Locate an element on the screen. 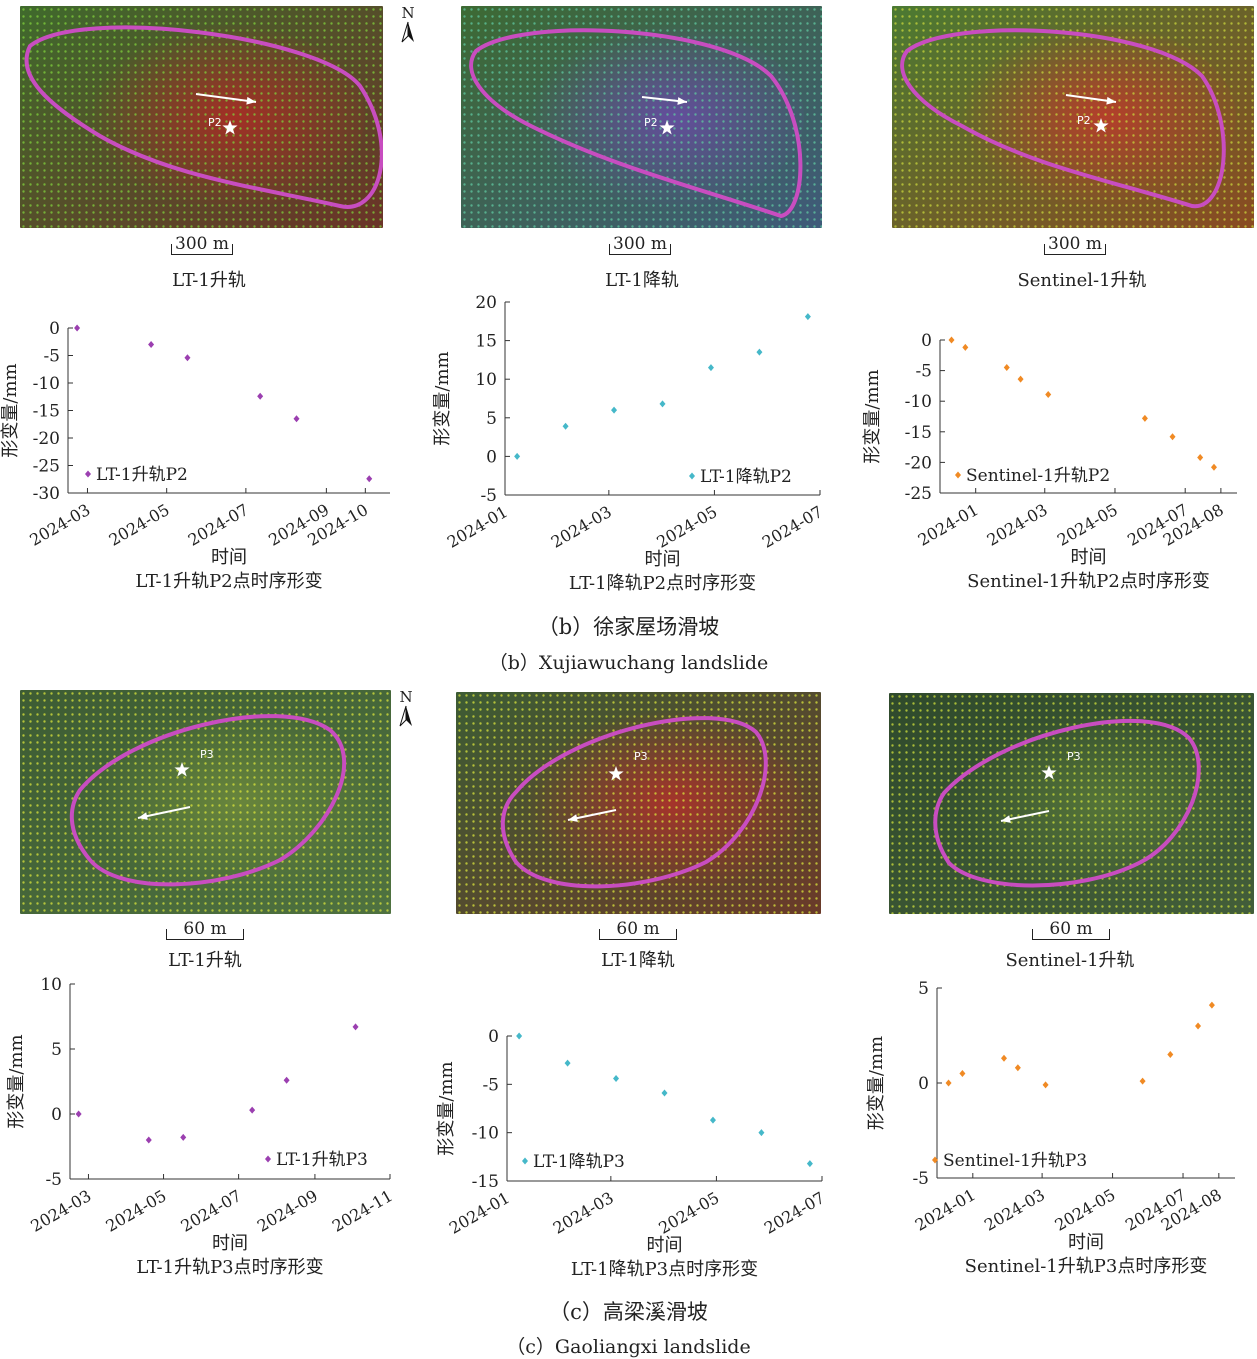 The image size is (1257, 1359). chart-title: Sentinel-1升轨P2点时序形变 is located at coordinates (1088, 581).